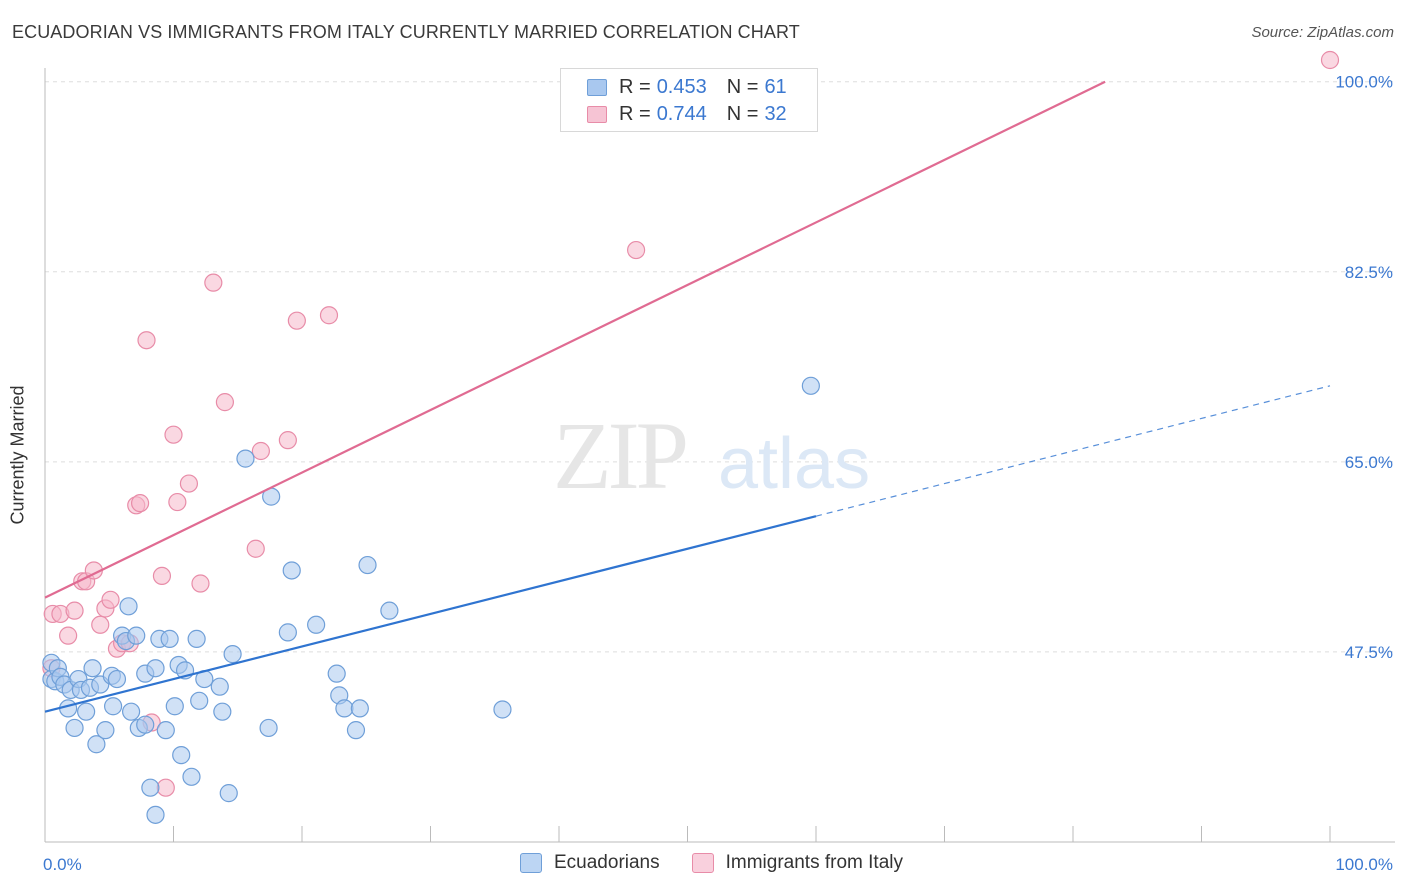 This screenshot has width=1406, height=892. What do you see at coordinates (62, 864) in the screenshot?
I see `x-tick-label: 0.0%` at bounding box center [62, 864].